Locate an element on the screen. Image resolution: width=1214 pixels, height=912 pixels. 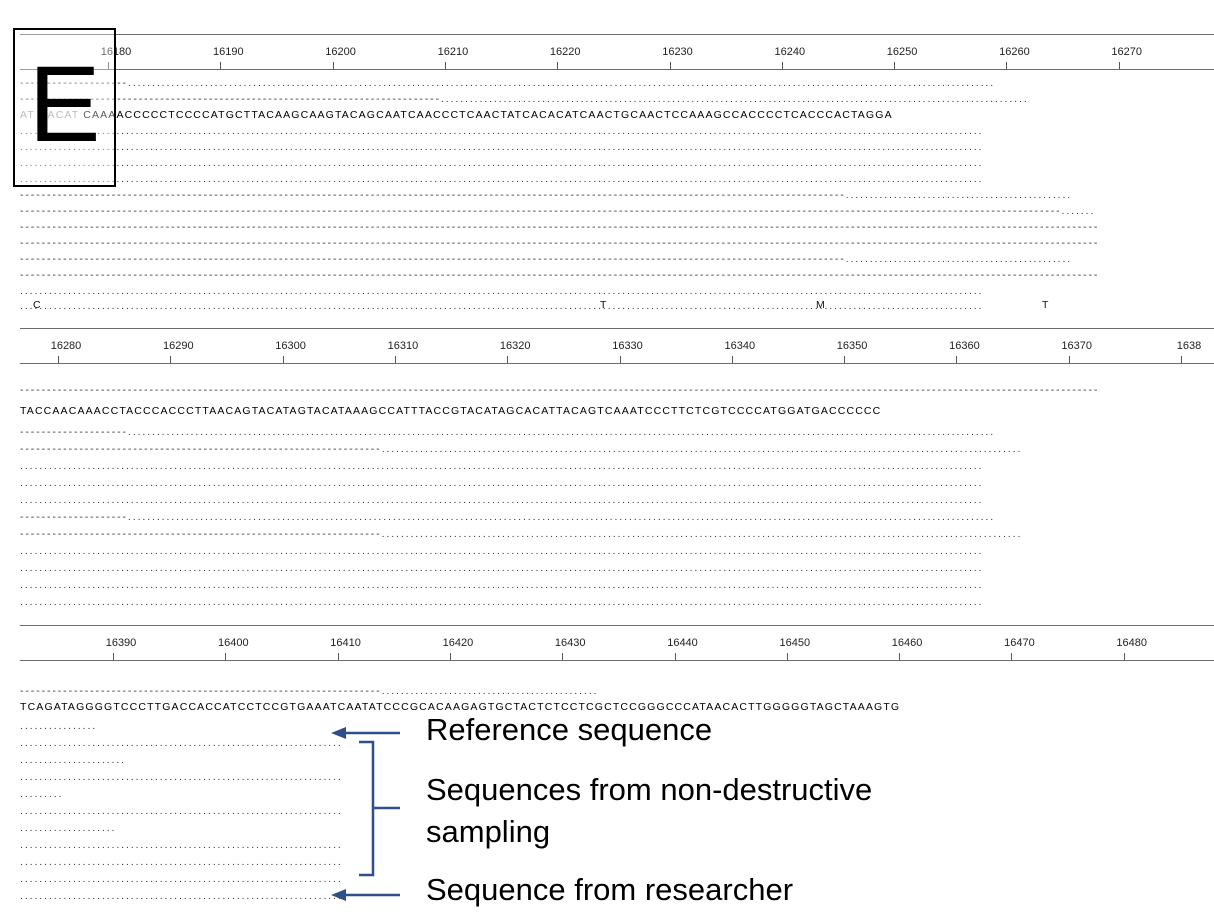
tick-label: 16370 is located at coordinates (1076, 346).